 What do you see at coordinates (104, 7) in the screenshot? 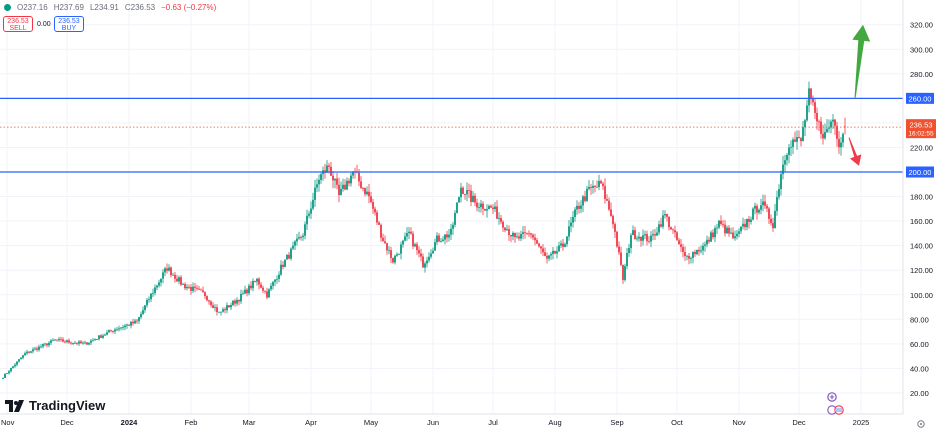
I see `low-value: L234.91` at bounding box center [104, 7].